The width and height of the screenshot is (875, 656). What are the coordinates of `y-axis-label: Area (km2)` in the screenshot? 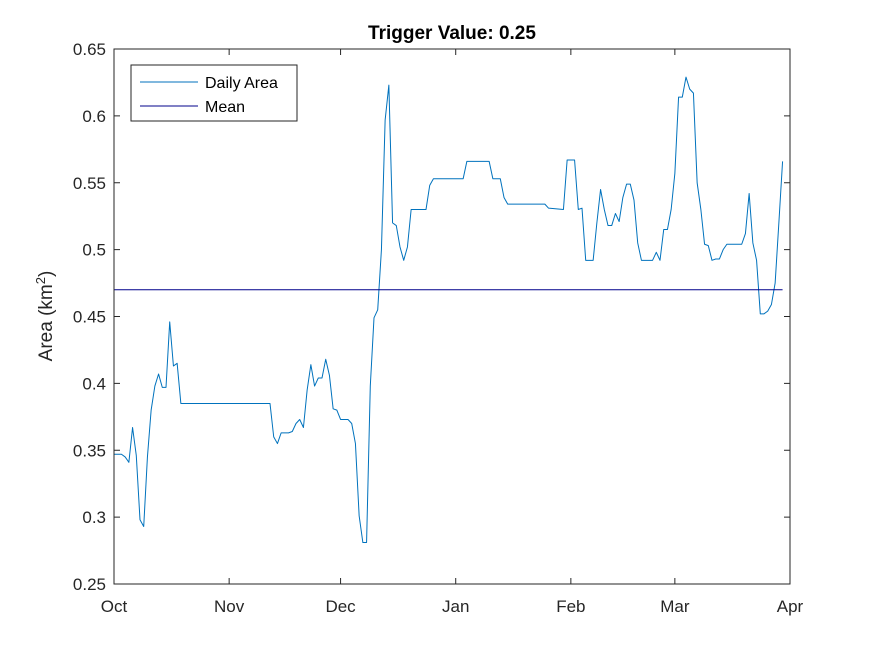 It's located at (45, 316).